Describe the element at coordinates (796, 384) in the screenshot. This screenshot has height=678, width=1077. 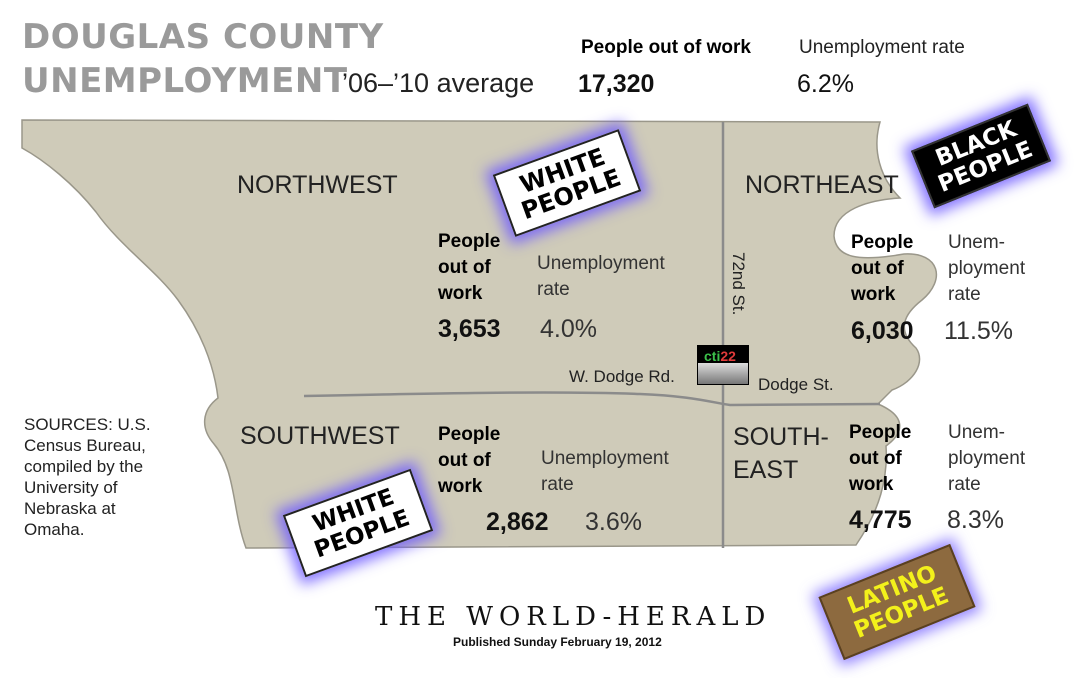
I see `road-label-dodge: Dodge St.` at that location.